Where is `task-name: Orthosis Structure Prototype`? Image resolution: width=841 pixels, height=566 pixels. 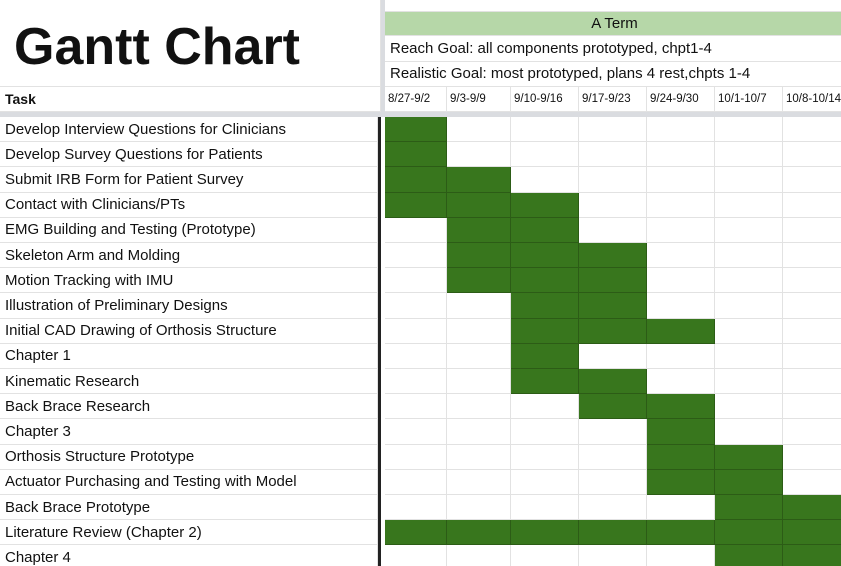 task-name: Orthosis Structure Prototype is located at coordinates (189, 457).